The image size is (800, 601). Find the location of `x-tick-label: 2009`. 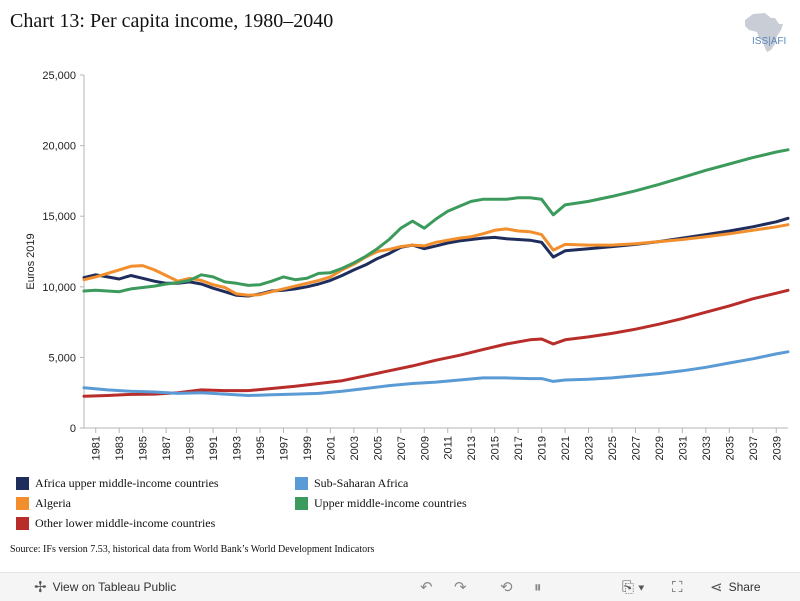

x-tick-label: 2009 is located at coordinates (425, 448).